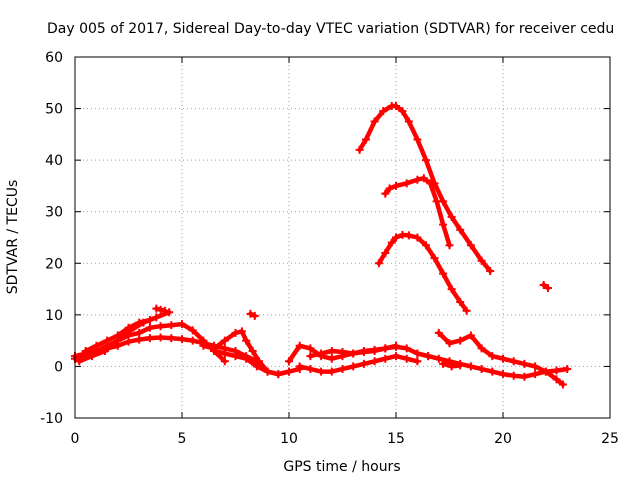 This screenshot has width=640, height=480. What do you see at coordinates (117, 335) in the screenshot?
I see `series-sat-d` at bounding box center [117, 335].